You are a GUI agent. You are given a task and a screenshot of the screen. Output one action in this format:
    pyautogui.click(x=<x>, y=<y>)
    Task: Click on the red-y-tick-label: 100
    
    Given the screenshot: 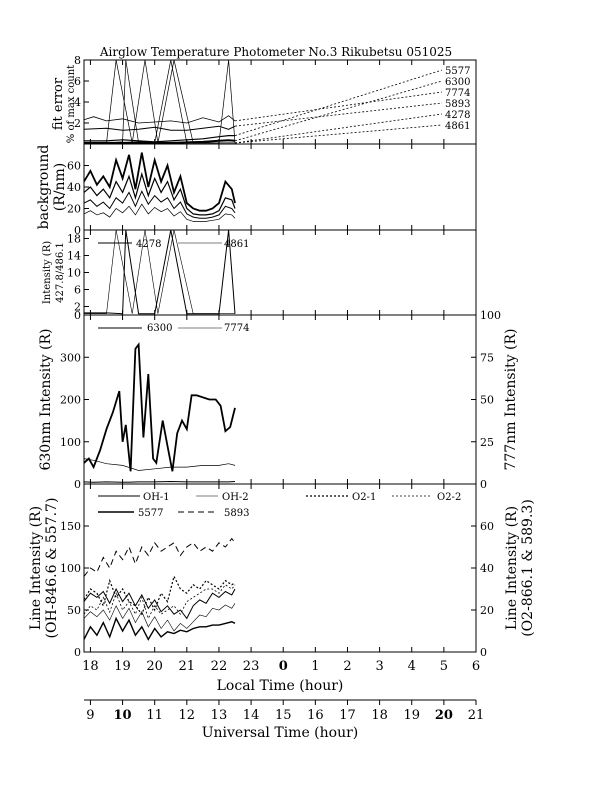 What is the action you would take?
    pyautogui.click(x=70, y=442)
    